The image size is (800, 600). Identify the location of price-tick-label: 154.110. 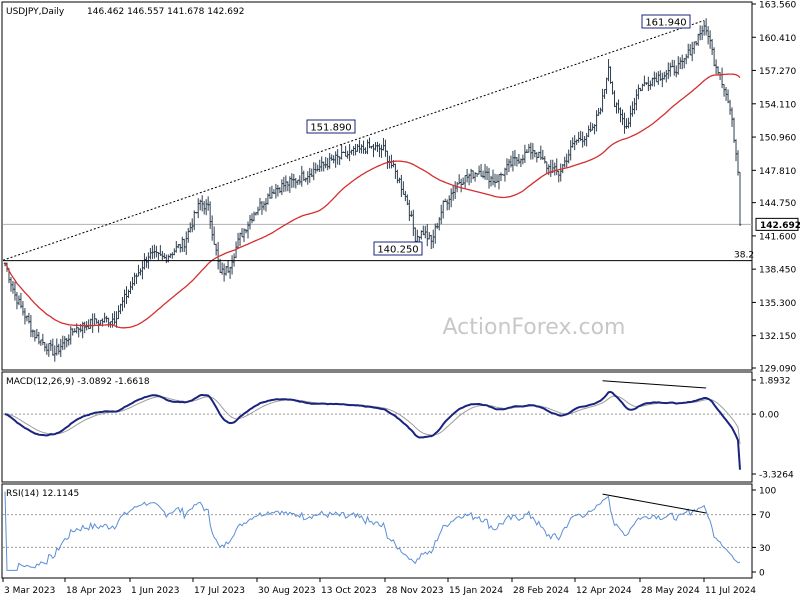
(777, 105).